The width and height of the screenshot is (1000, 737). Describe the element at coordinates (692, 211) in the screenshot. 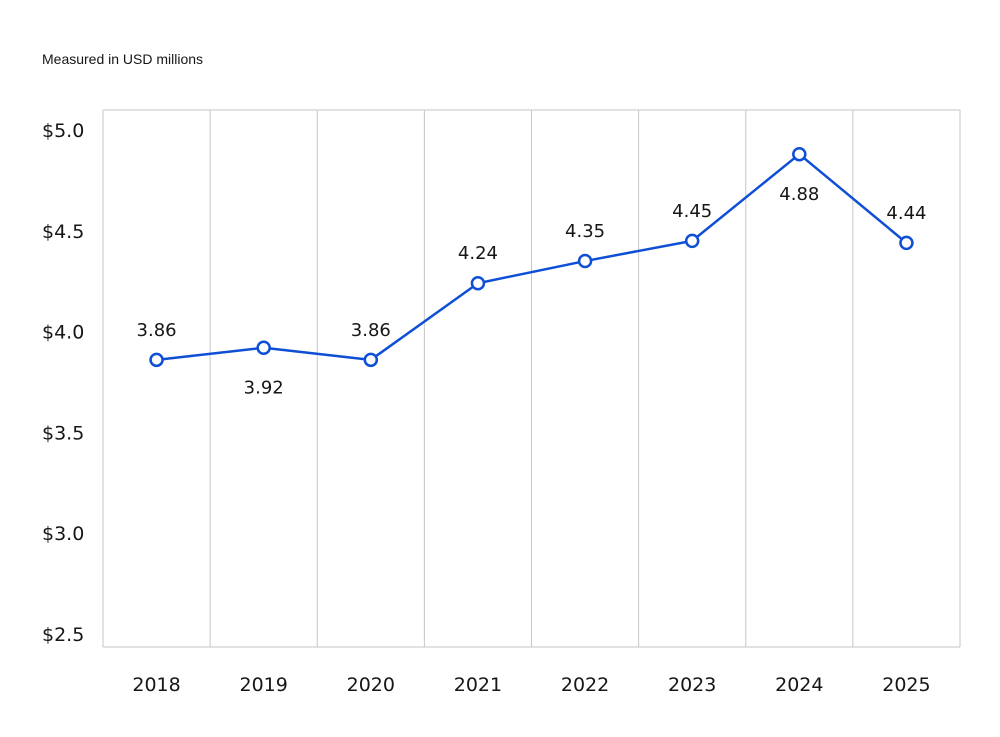

I see `data-label: 4.45` at that location.